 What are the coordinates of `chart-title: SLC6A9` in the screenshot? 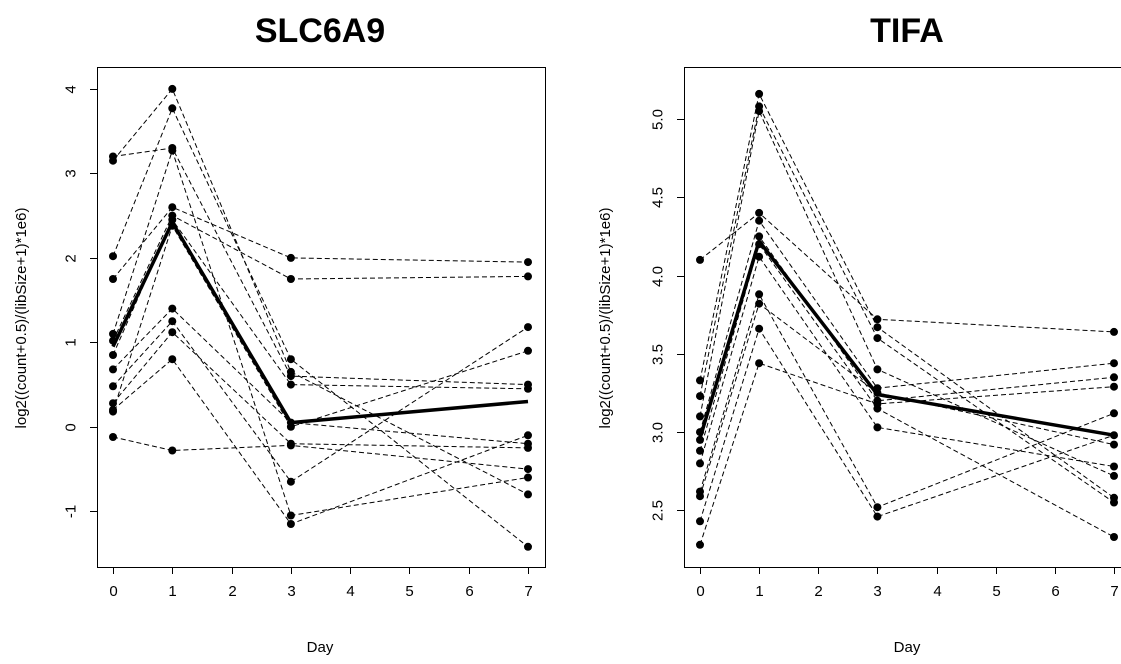 It's located at (320, 31).